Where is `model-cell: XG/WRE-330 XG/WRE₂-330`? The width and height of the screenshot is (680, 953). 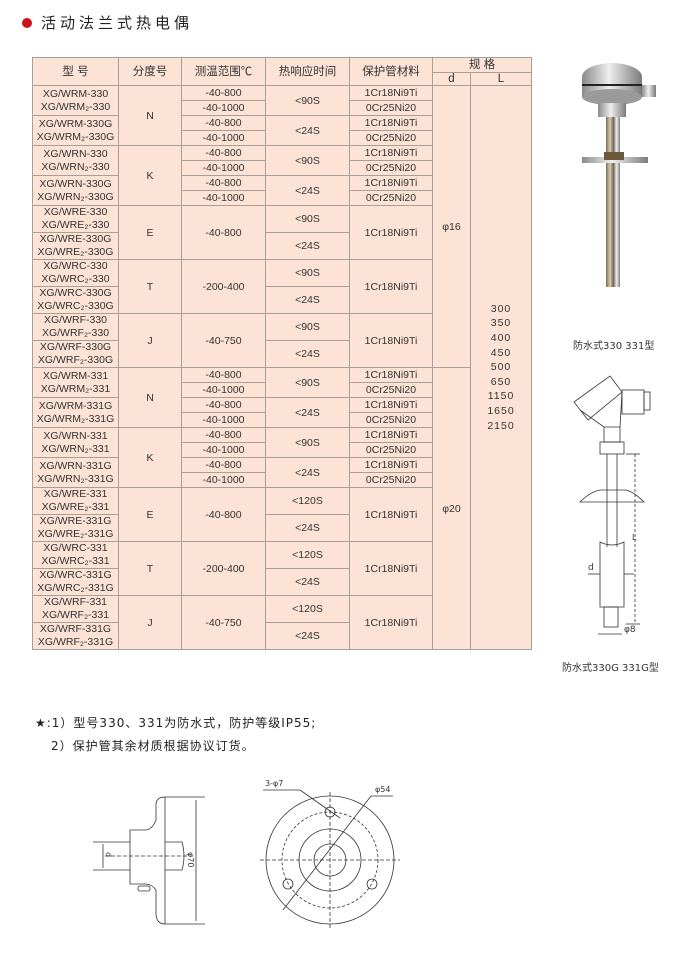 model-cell: XG/WRE-330 XG/WRE₂-330 is located at coordinates (75, 219).